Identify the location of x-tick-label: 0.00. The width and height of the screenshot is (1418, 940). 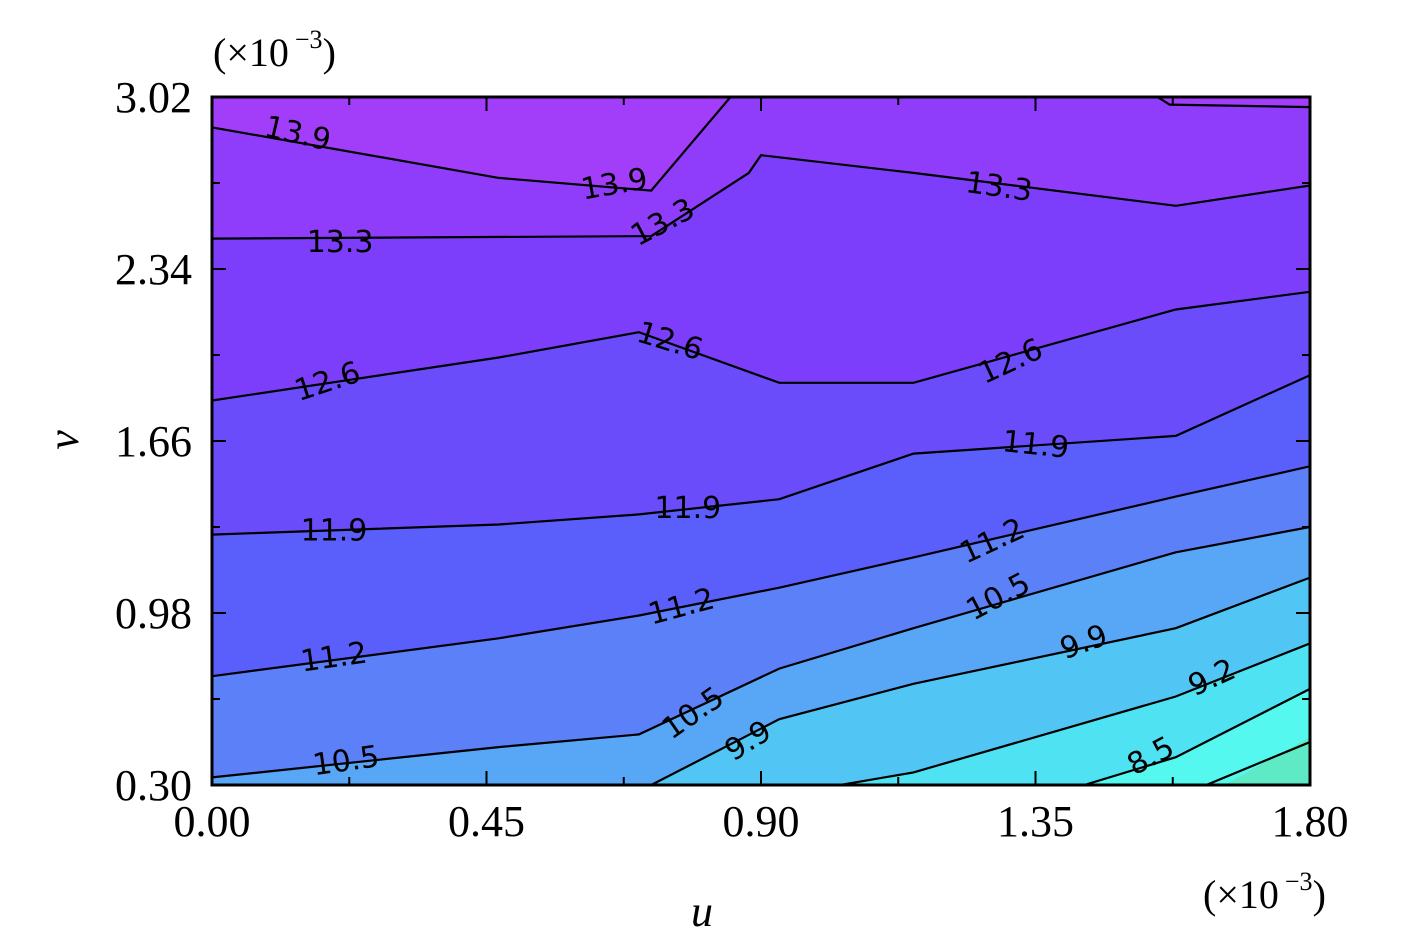
(212, 821).